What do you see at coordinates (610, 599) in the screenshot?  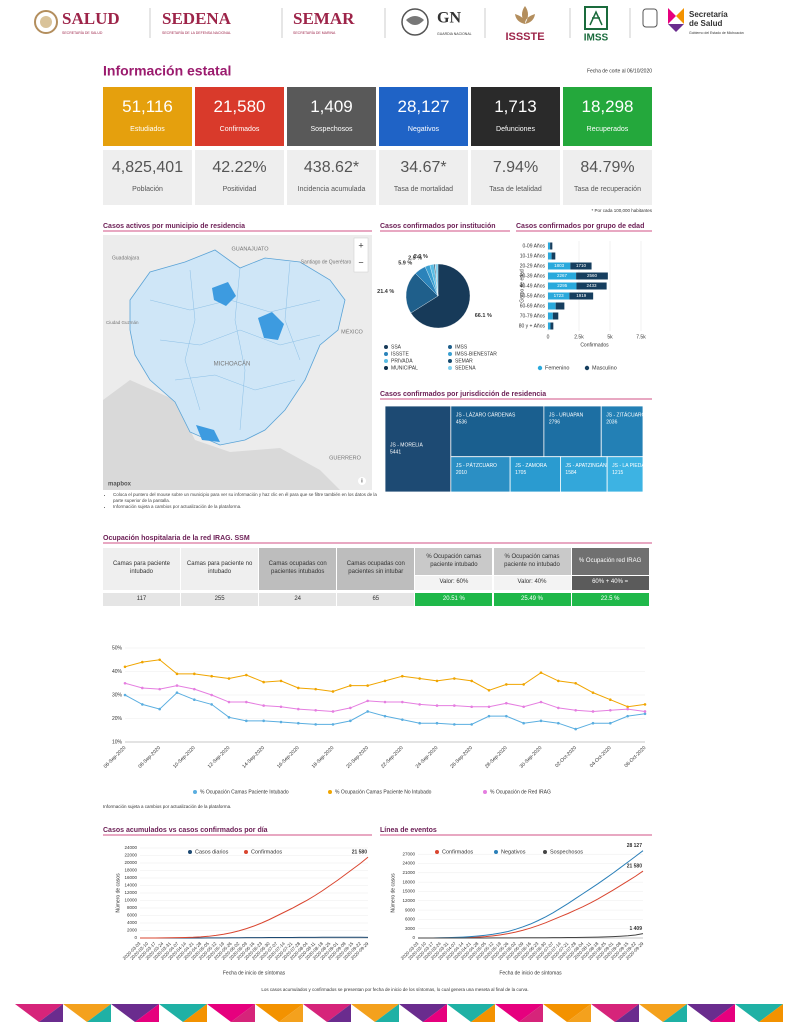 I see `table-value: 22.5 %` at bounding box center [610, 599].